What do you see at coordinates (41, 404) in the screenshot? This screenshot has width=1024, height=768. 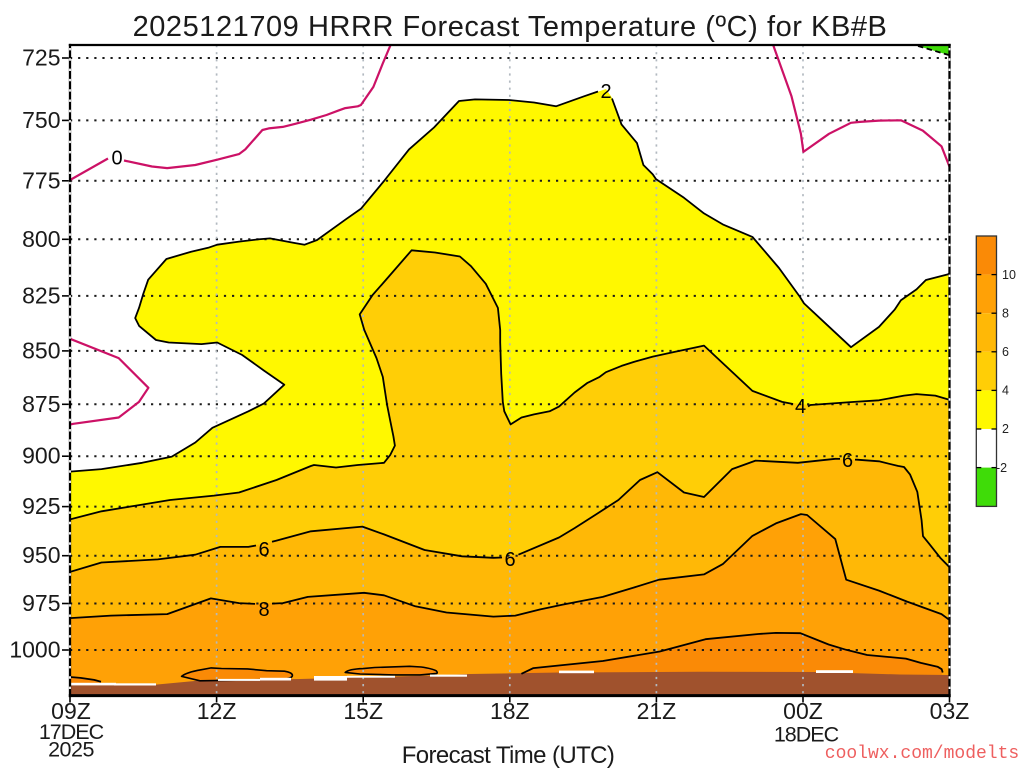 I see `svg-text: 875` at bounding box center [41, 404].